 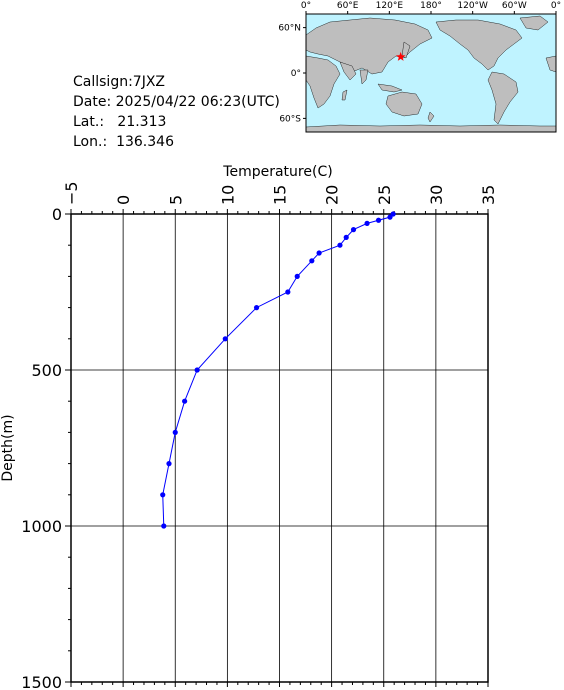 I want to click on map-lat-tick-label: 60°N, so click(x=289, y=29).